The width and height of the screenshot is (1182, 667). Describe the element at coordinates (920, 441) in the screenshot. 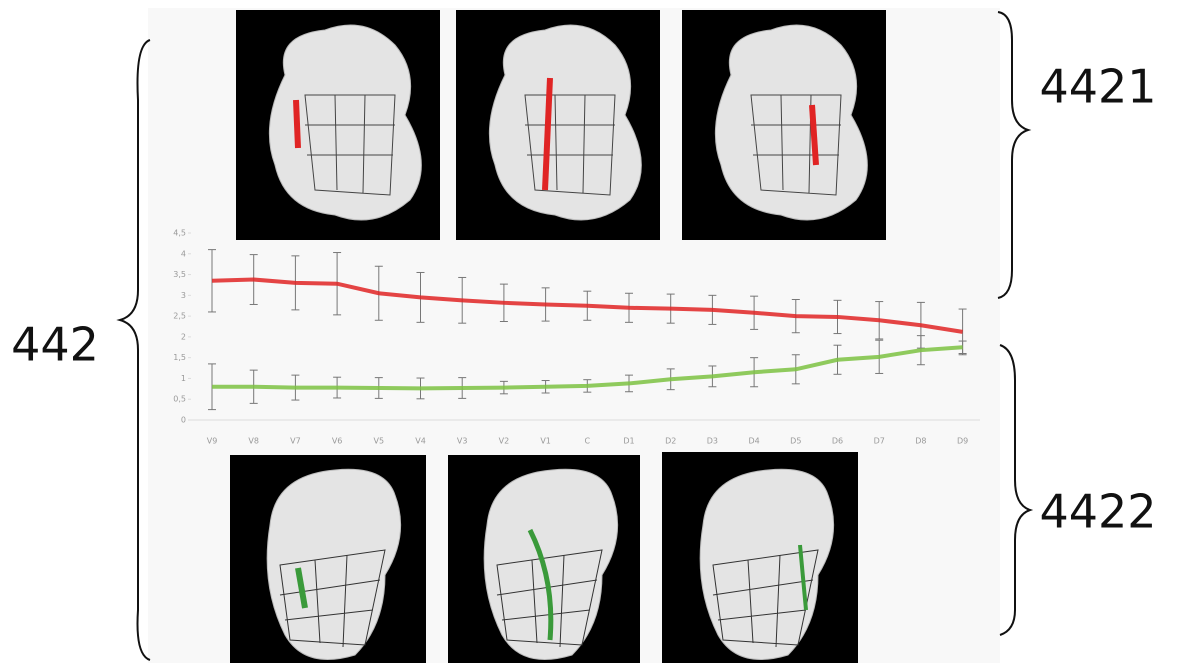

I see `x-tick-label: D8` at that location.